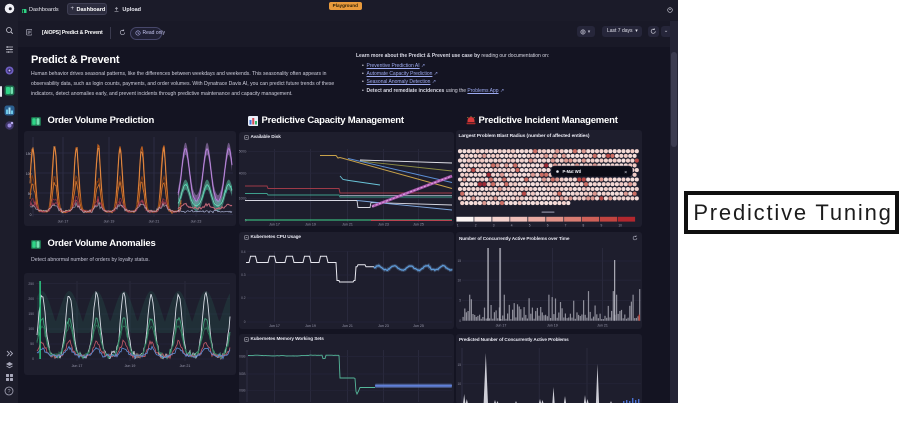  What do you see at coordinates (475, 226) in the screenshot?
I see `svg-text: 2` at bounding box center [475, 226].